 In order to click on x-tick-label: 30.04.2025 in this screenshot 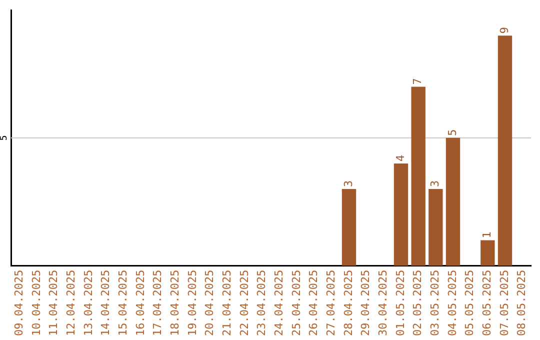, I will do `click(383, 303)`.